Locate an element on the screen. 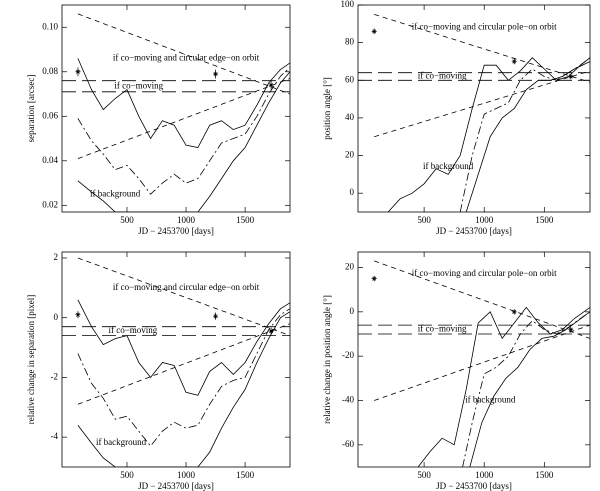 The height and width of the screenshot is (491, 600). y-tick-label: 0.04 is located at coordinates (50, 160).